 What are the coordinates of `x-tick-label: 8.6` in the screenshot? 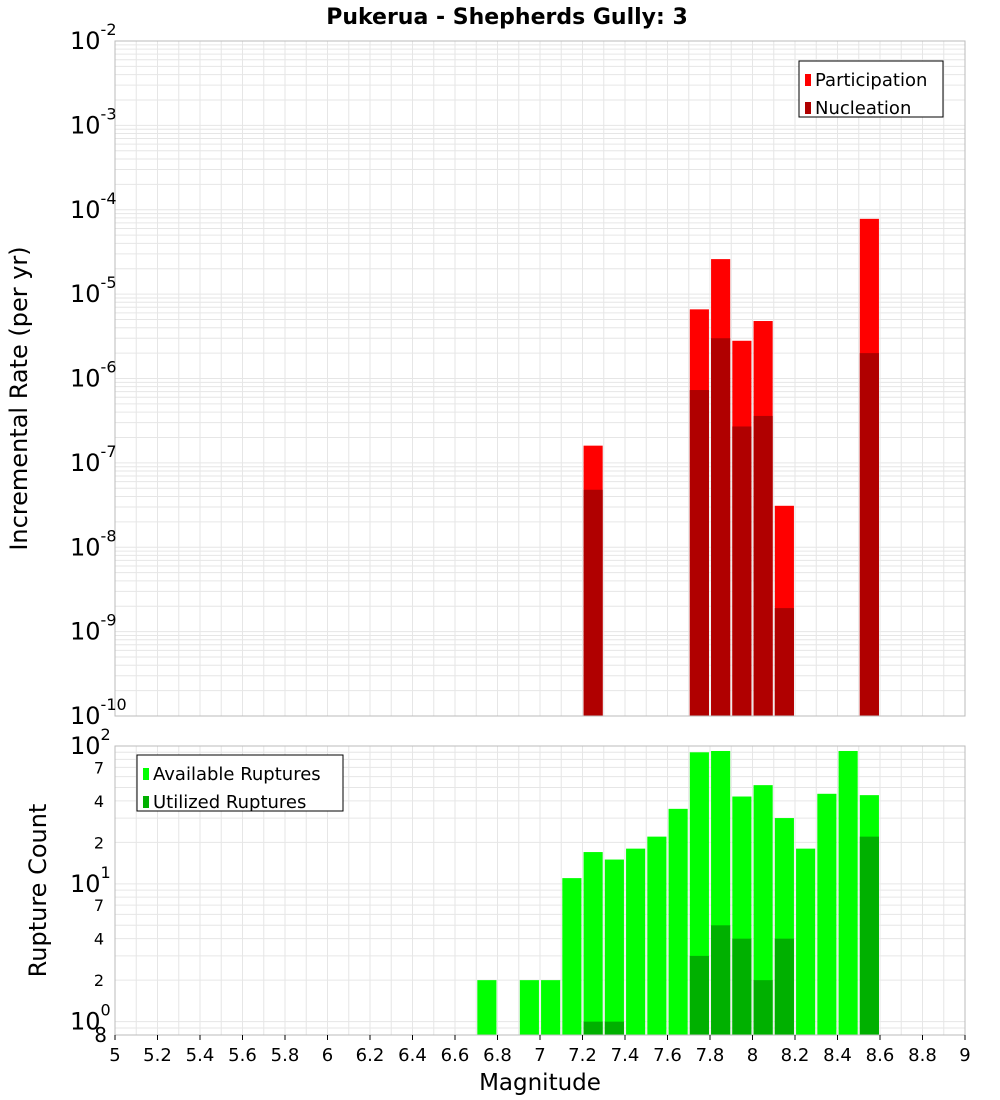 It's located at (880, 1055).